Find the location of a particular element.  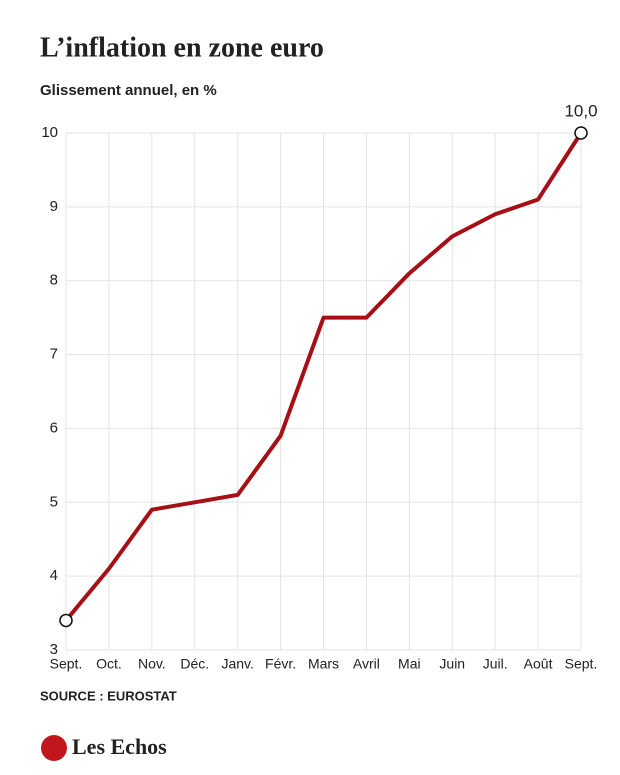

y-tick-label: 6 is located at coordinates (54, 427).